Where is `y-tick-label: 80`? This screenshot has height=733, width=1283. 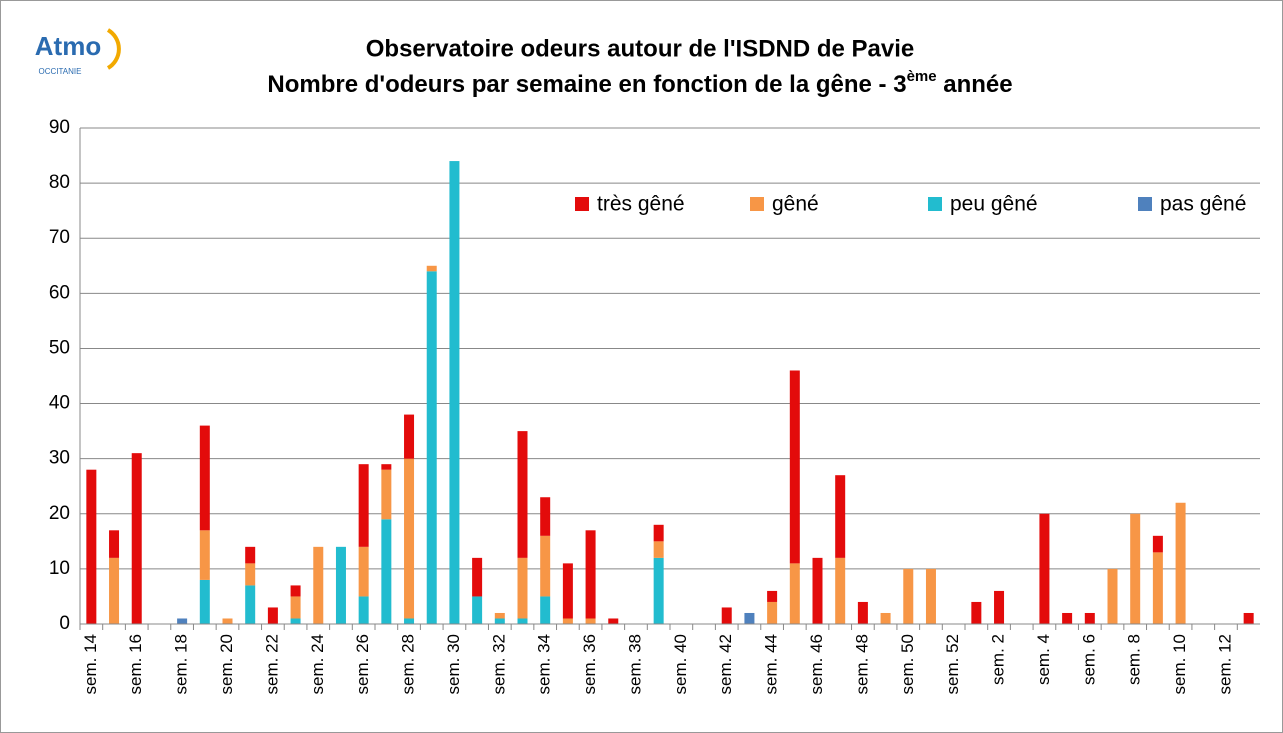
y-tick-label: 80 is located at coordinates (59, 182).